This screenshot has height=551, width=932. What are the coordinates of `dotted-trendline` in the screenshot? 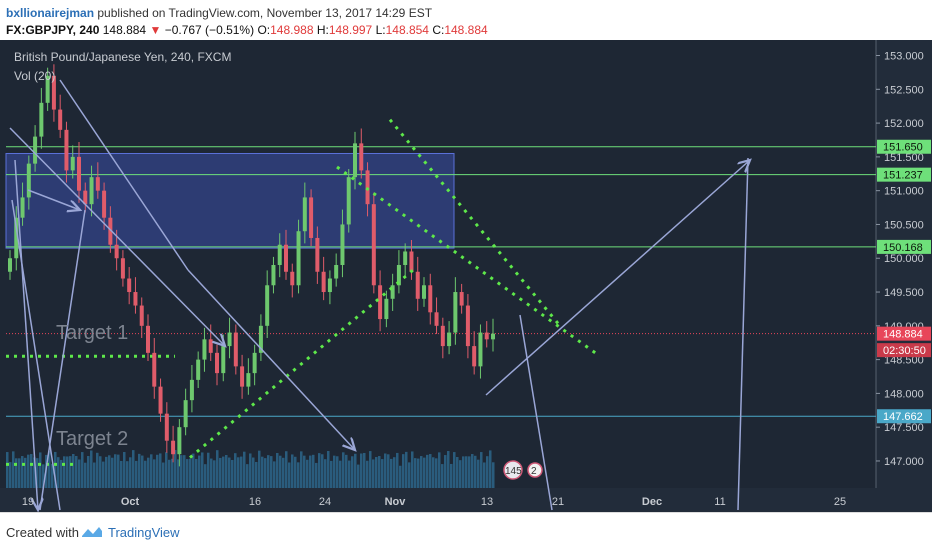 It's located at (302, 363).